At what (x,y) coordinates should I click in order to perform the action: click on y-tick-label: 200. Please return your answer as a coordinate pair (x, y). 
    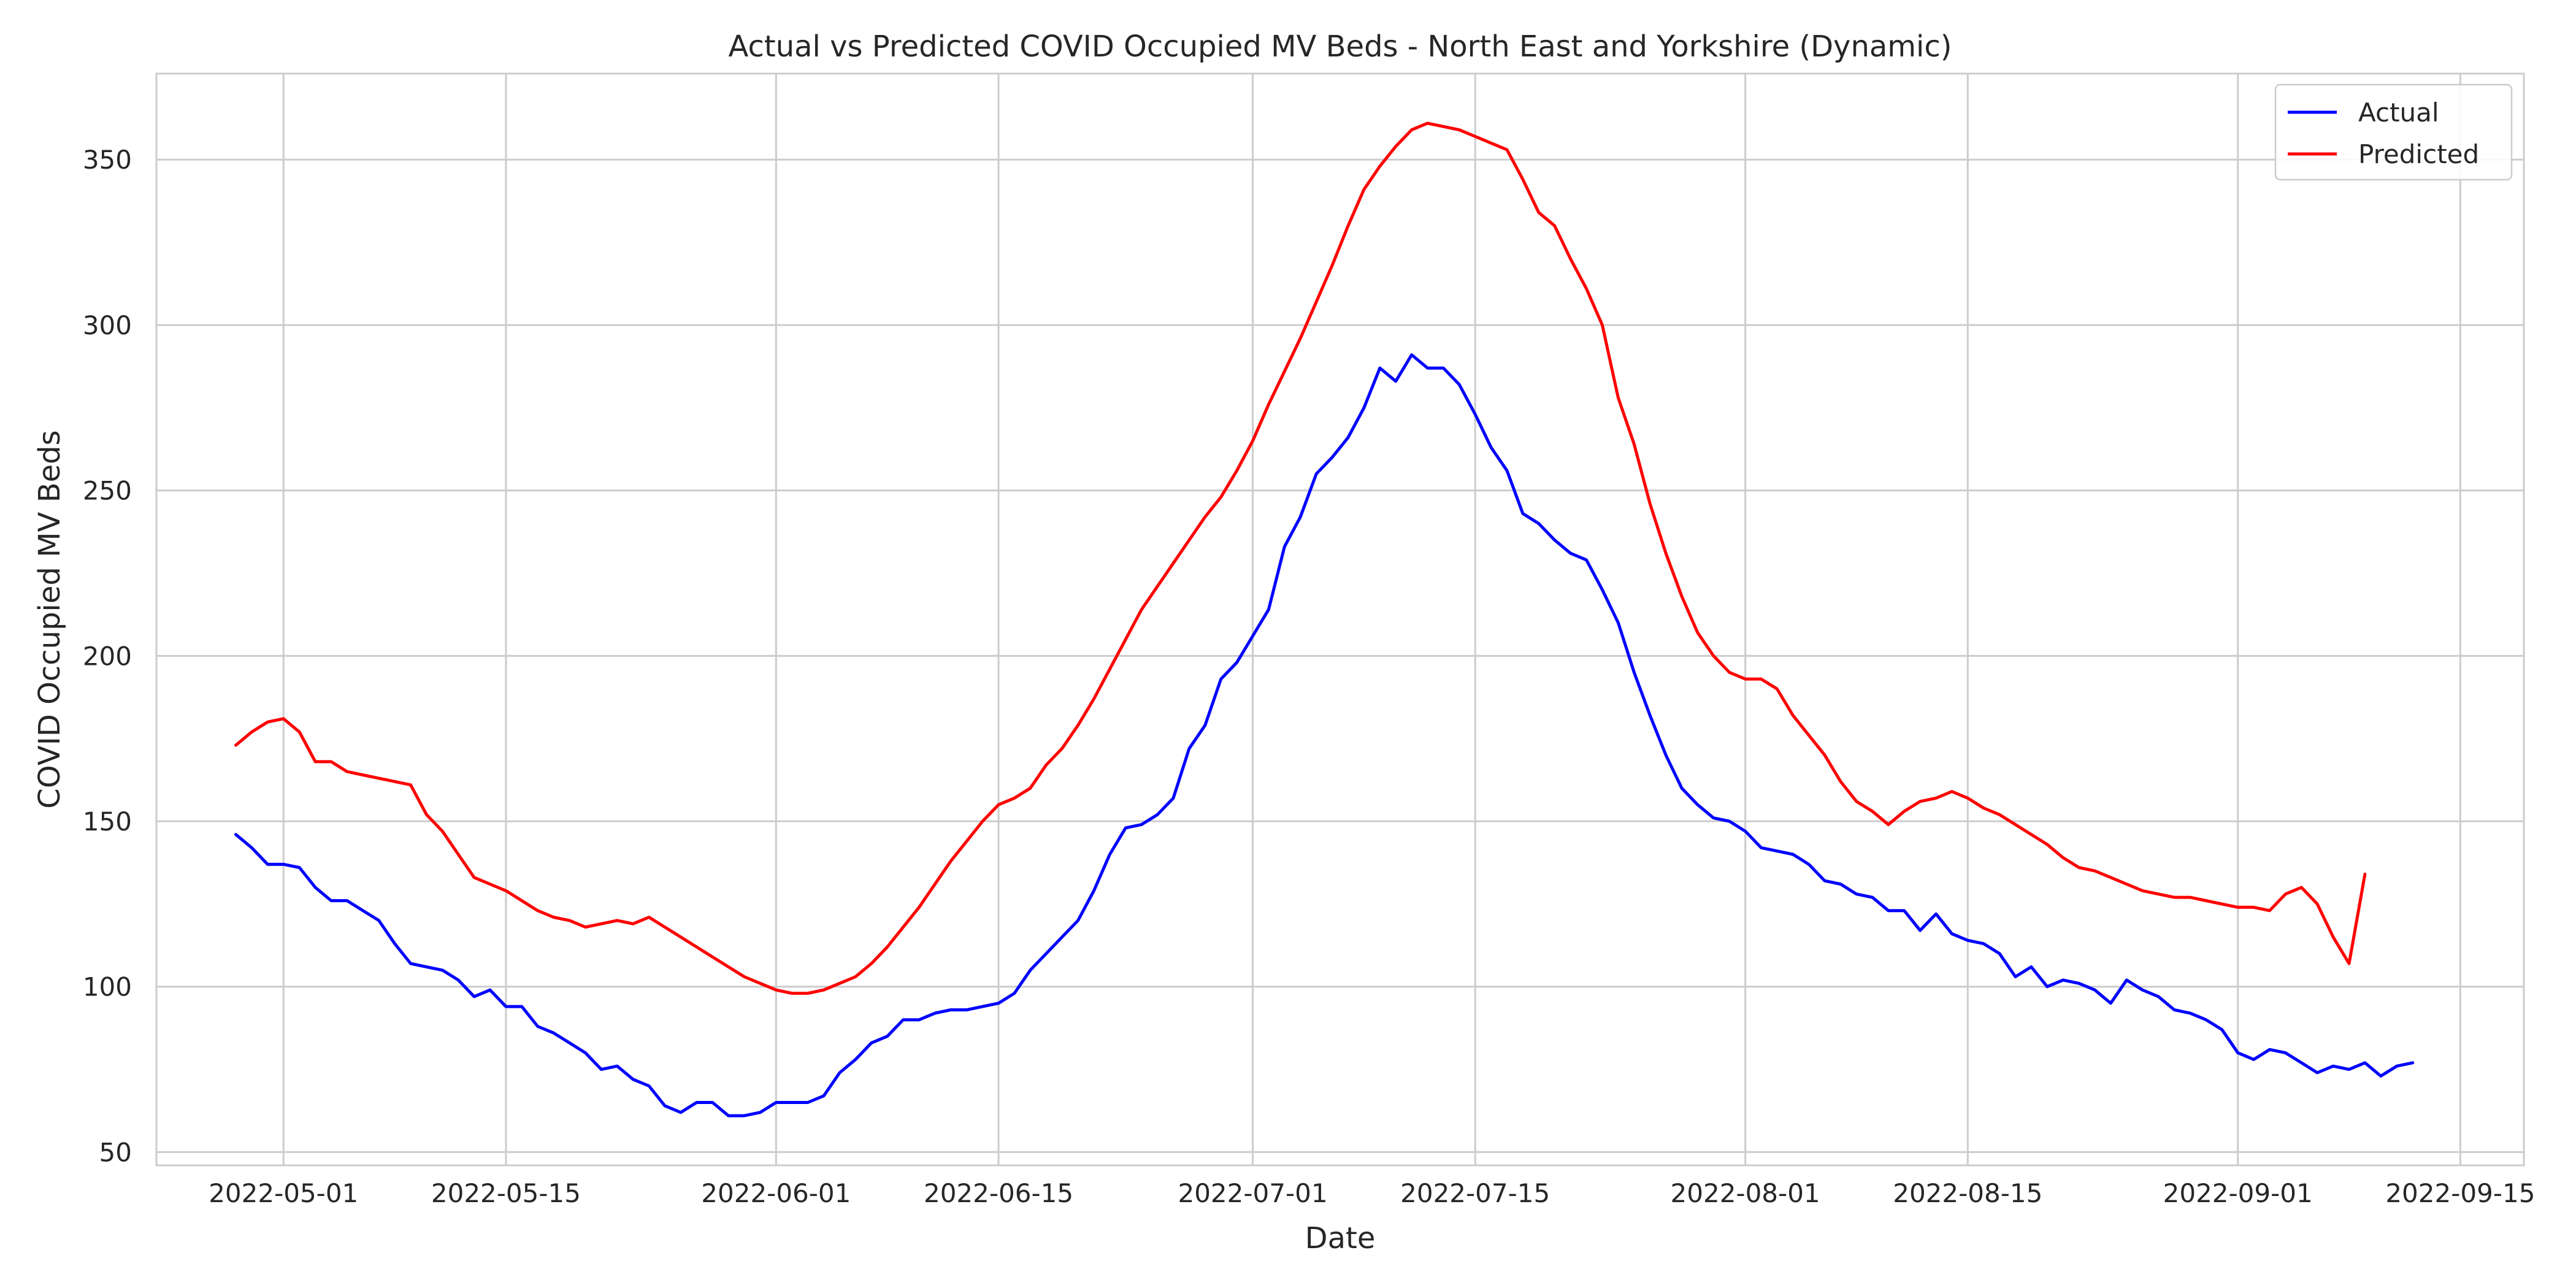
    Looking at the image, I should click on (107, 656).